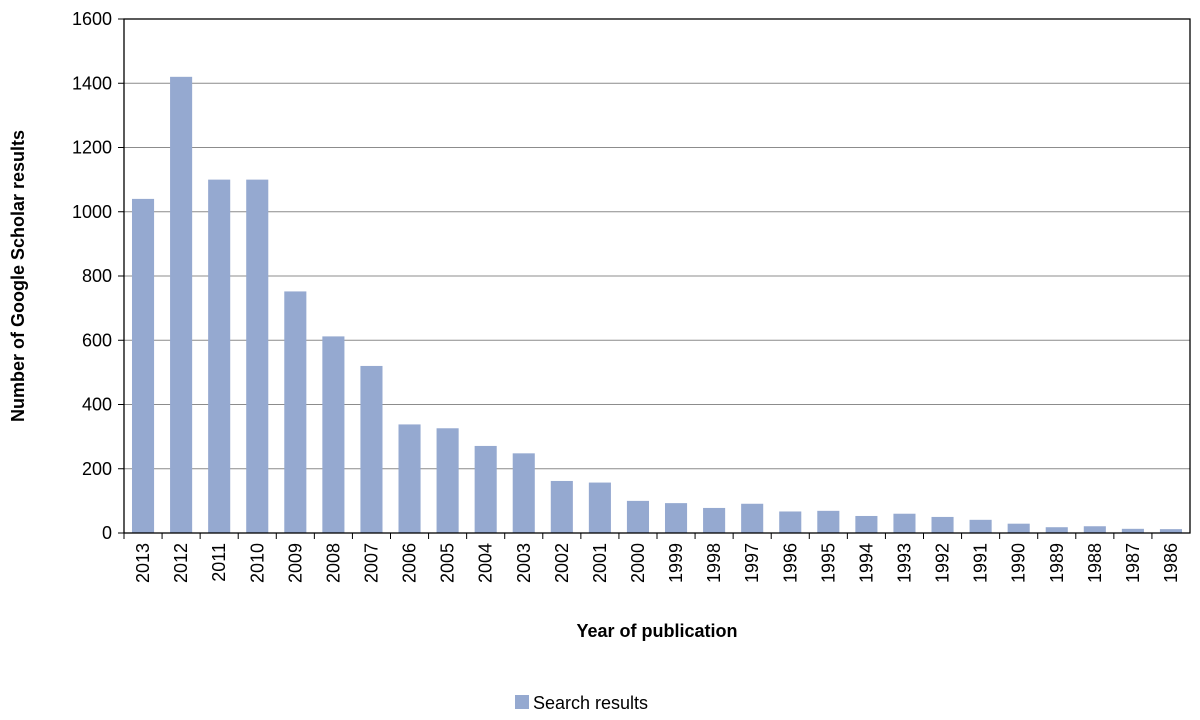 The width and height of the screenshot is (1200, 720). I want to click on bar-2012, so click(181, 304).